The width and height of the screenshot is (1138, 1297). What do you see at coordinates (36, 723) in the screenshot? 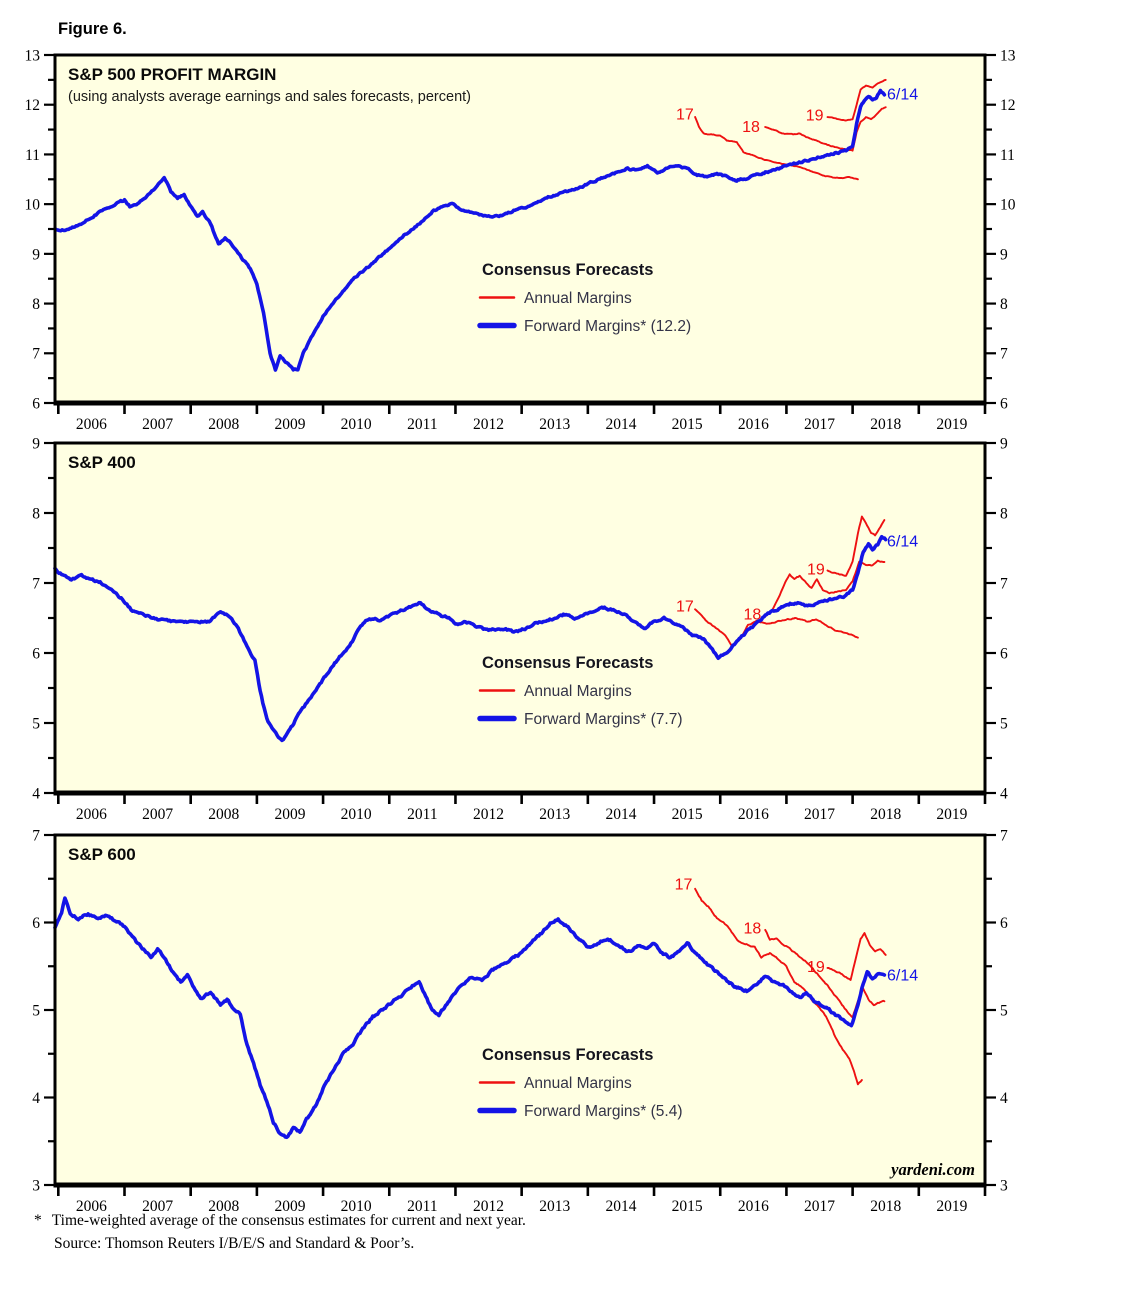
I see `y-tick-label-left: 5` at bounding box center [36, 723].